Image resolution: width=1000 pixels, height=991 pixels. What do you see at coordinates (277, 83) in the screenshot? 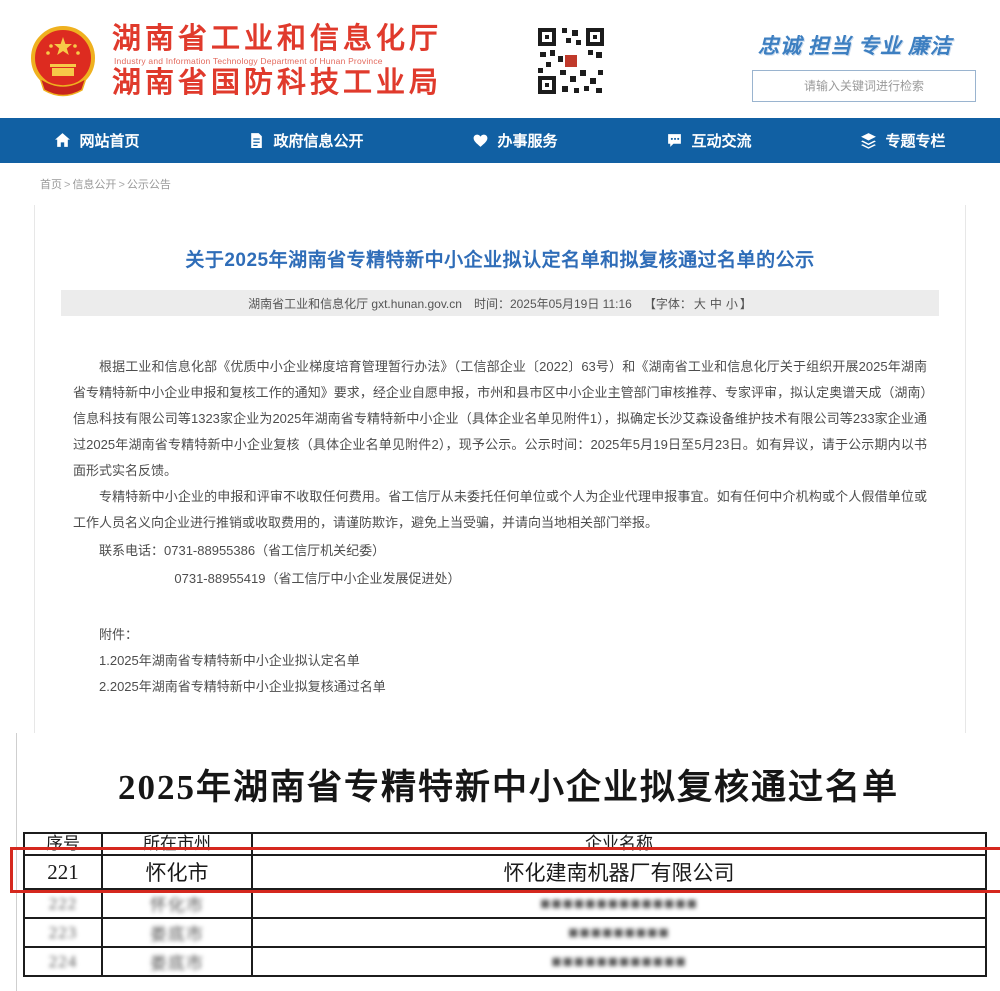
I see `org-name-line2: 湖南省国防科技工业局` at bounding box center [277, 83].